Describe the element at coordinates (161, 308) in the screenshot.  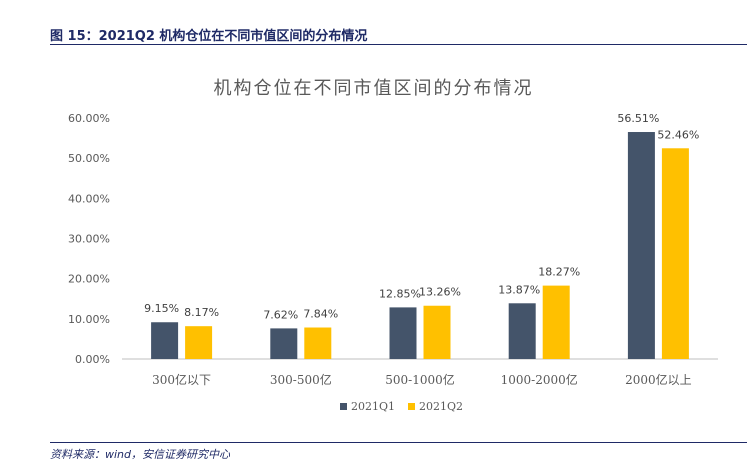
I see `data-label: 9.15%` at that location.